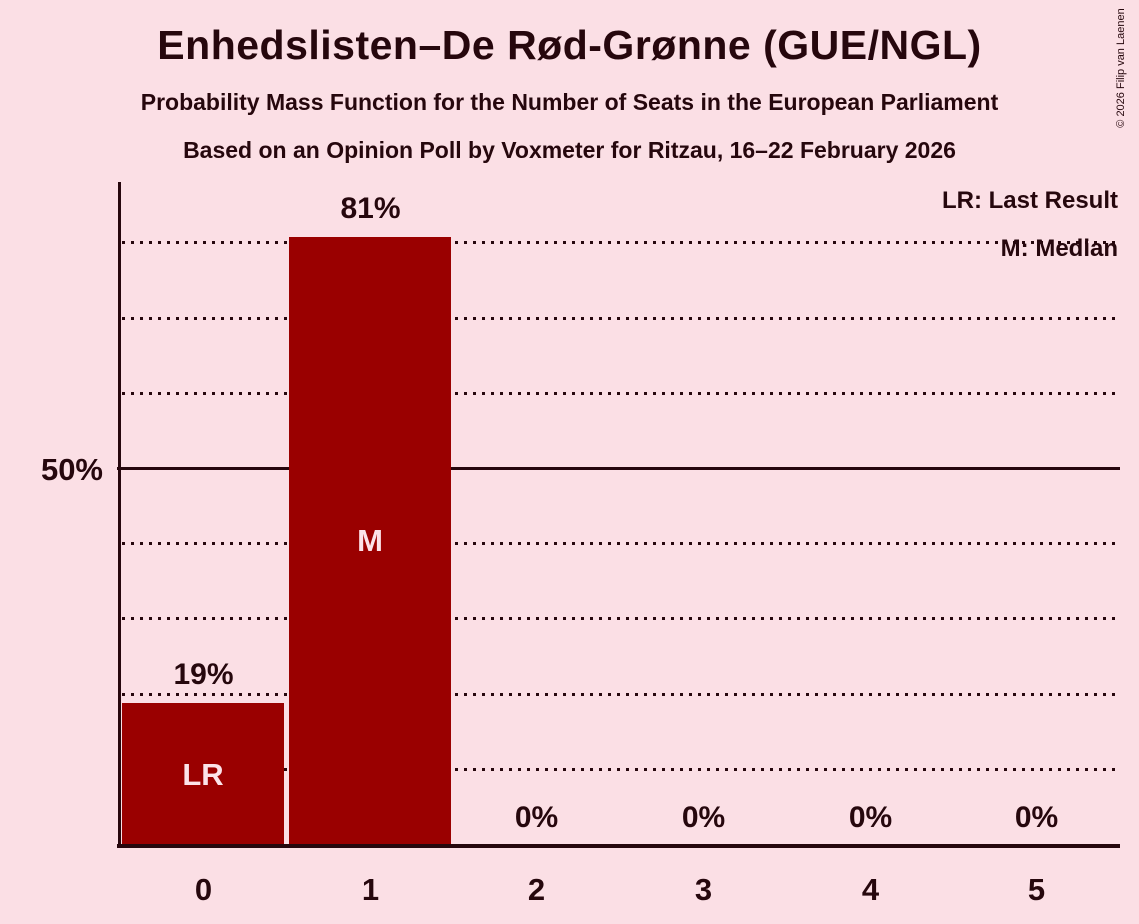 The height and width of the screenshot is (924, 1139). I want to click on bar-annotation-median: M, so click(370, 541).